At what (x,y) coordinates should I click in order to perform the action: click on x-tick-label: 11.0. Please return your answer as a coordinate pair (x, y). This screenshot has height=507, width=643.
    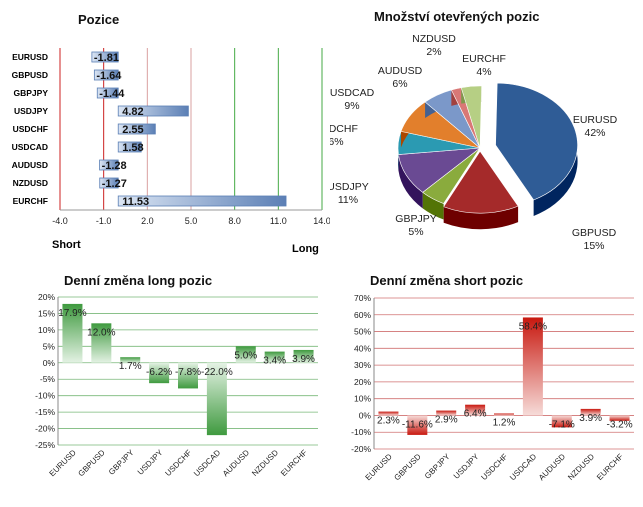
    Looking at the image, I should click on (278, 221).